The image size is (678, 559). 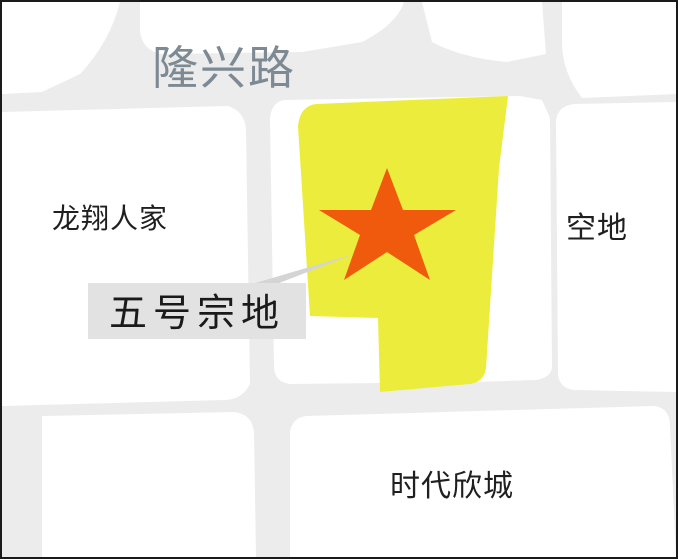 I want to click on block-bottom-left, so click(x=149, y=484).